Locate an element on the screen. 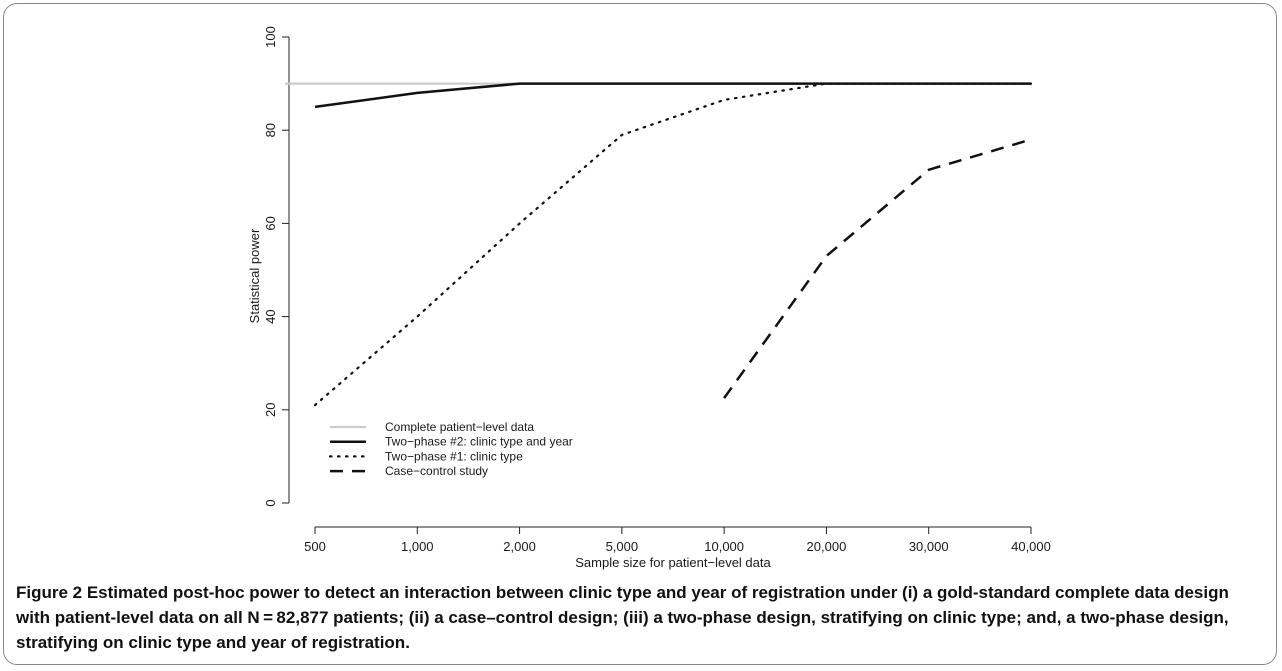  legend-label: Two−phase #1: clinic type is located at coordinates (454, 456).